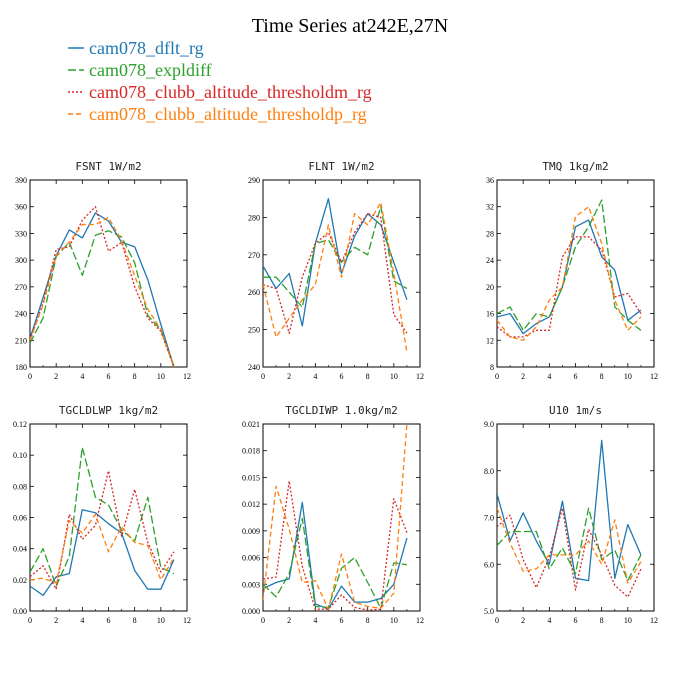  I want to click on y-tick-label: 36, so click(490, 180).